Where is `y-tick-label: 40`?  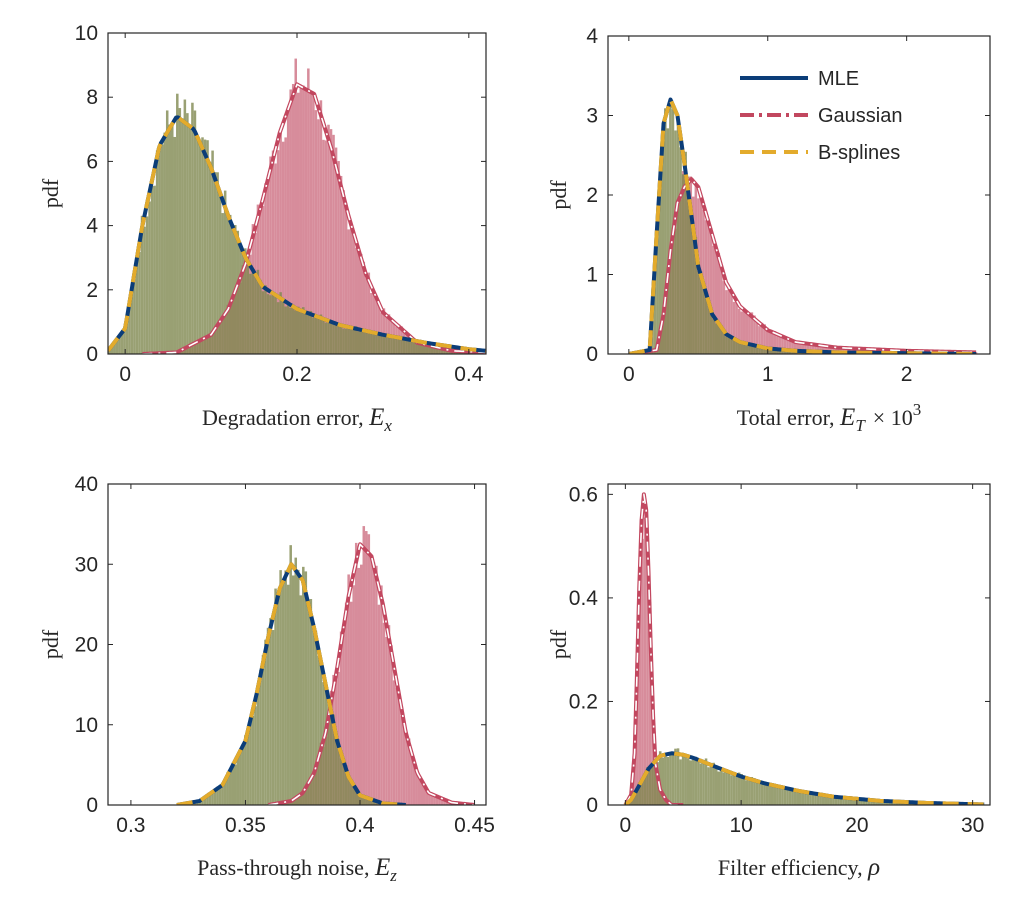 y-tick-label: 40 is located at coordinates (86, 484).